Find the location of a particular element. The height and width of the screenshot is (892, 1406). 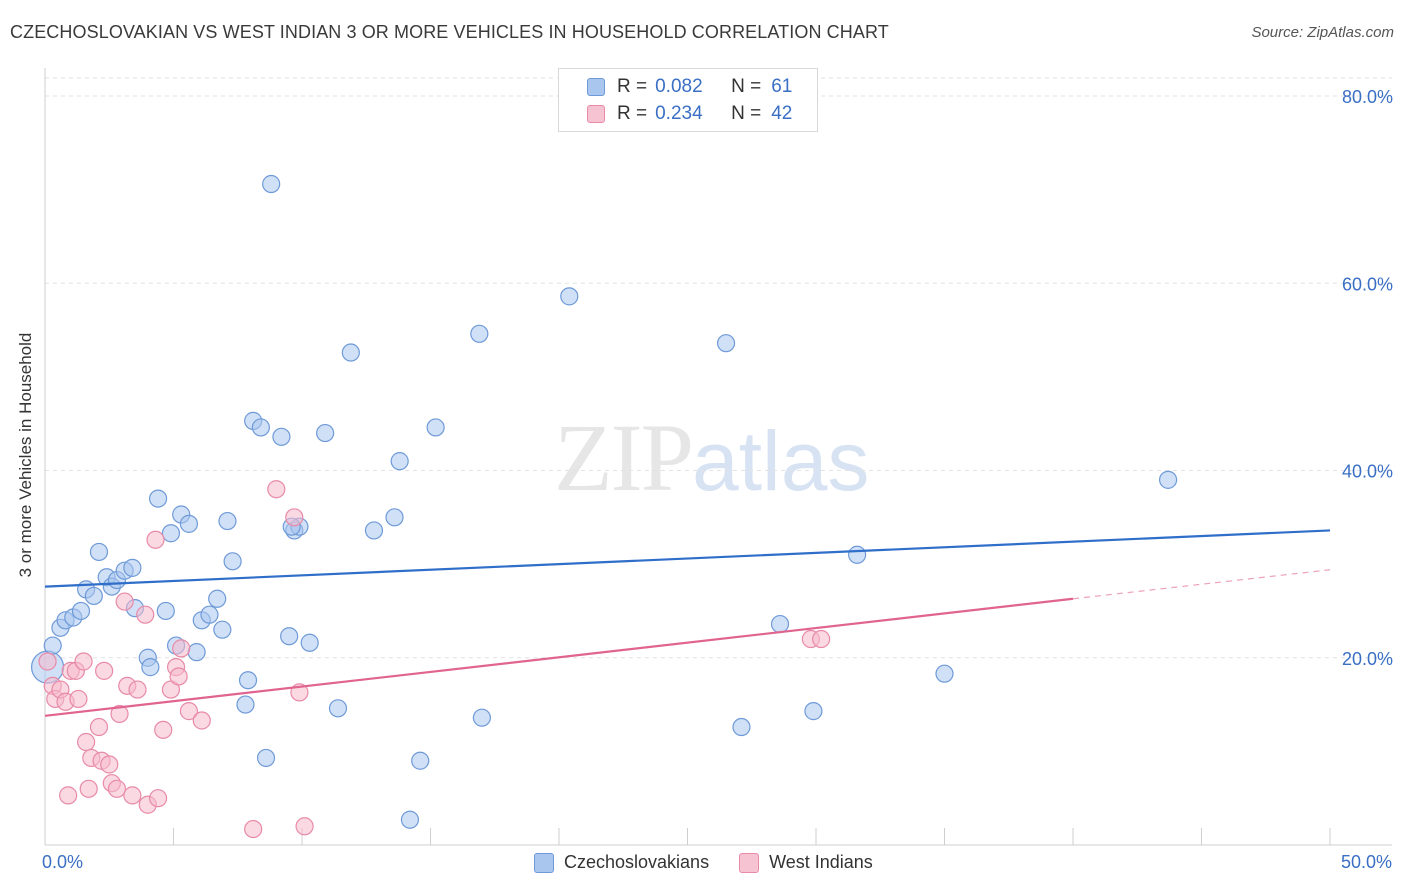

legend-item-west-indians: West Indians is located at coordinates (806, 862).